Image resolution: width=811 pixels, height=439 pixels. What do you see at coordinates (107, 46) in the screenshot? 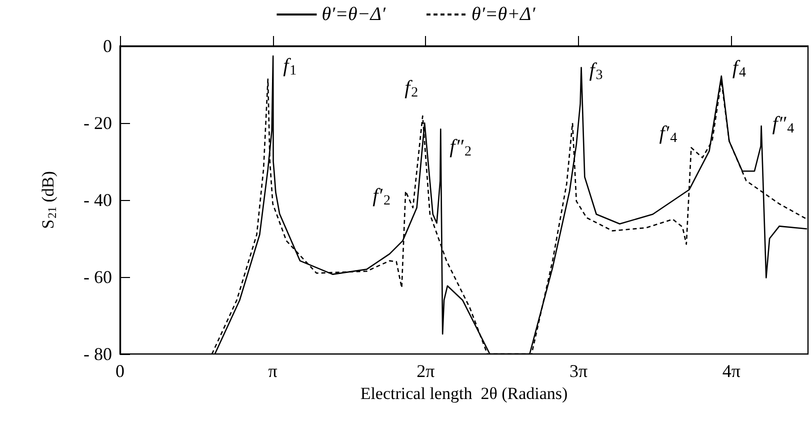
I see `y-tick-label: 0` at bounding box center [107, 46].